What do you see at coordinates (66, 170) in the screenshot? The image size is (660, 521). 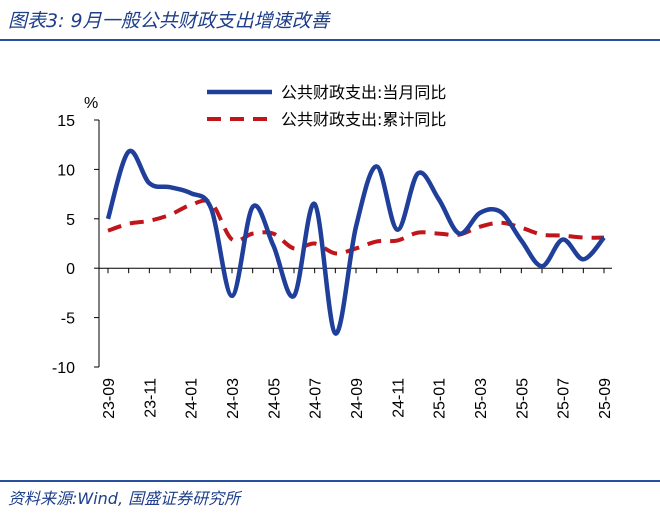 I see `y-tick-label: 10` at bounding box center [66, 170].